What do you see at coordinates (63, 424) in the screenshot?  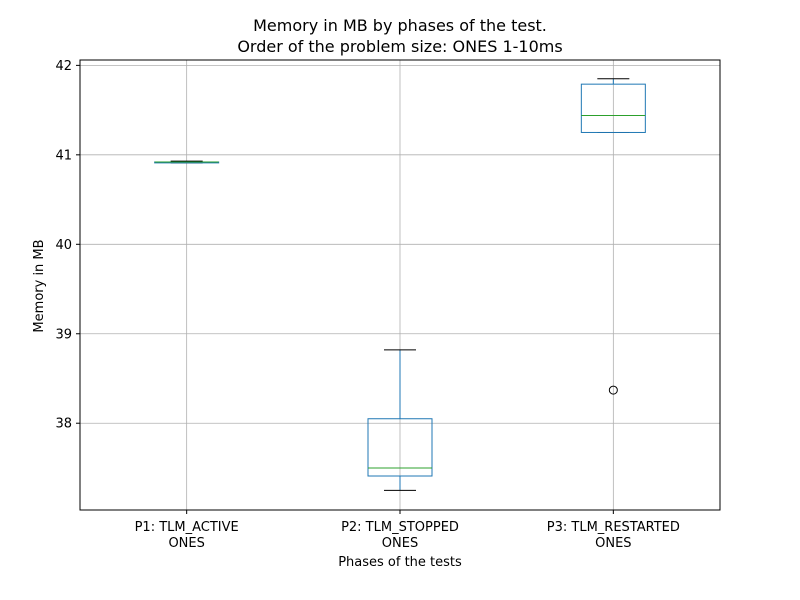 I see `y-tick-label: 38` at bounding box center [63, 424].